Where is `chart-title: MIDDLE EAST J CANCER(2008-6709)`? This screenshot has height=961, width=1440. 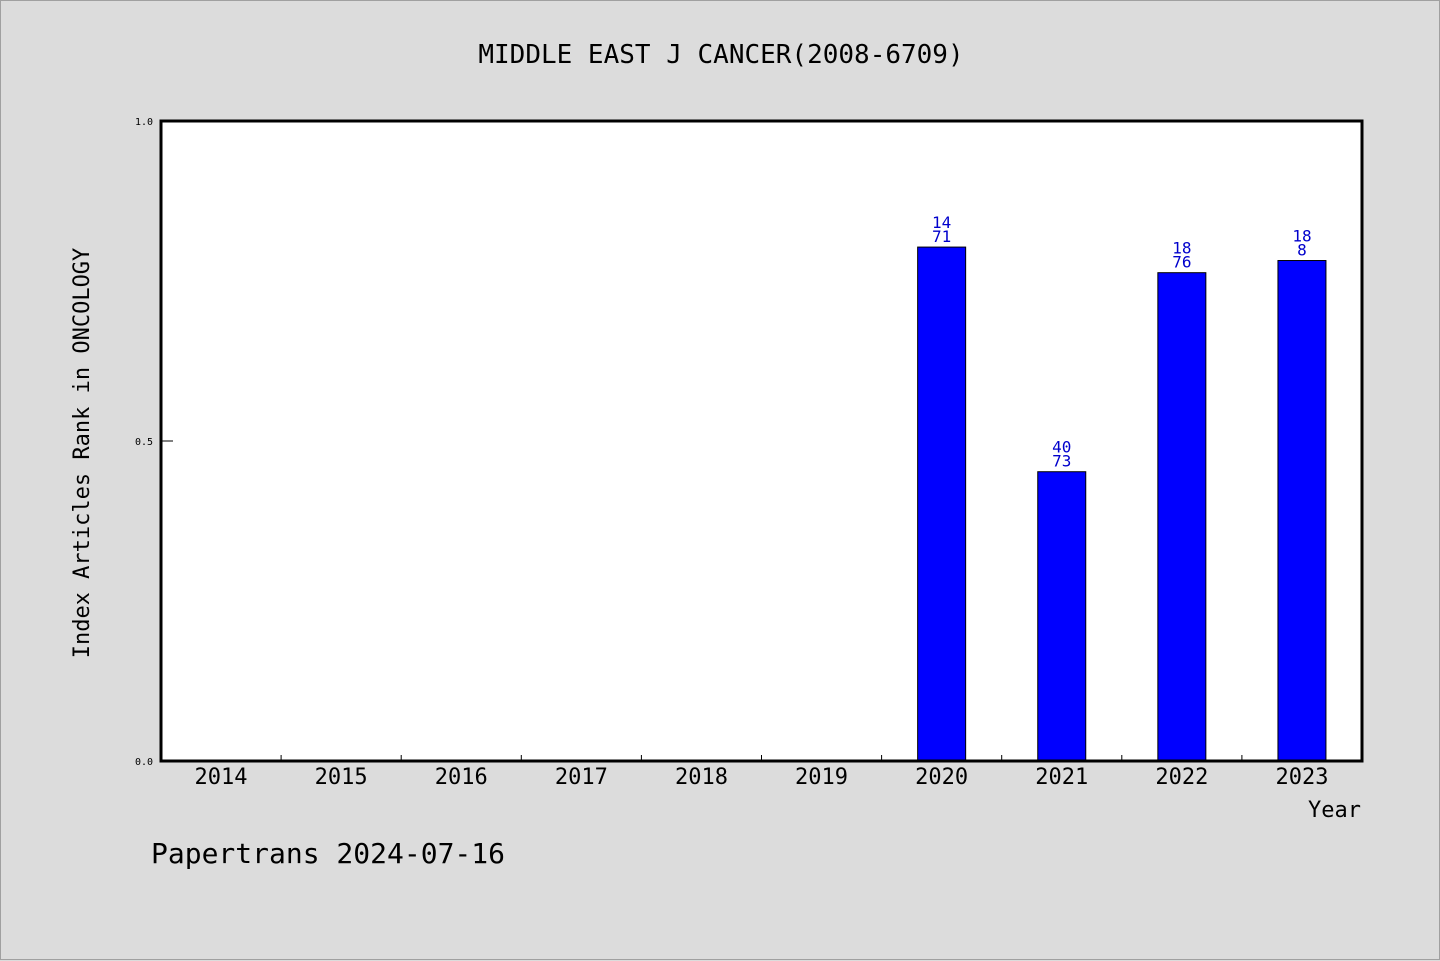 chart-title: MIDDLE EAST J CANCER(2008-6709) is located at coordinates (720, 55).